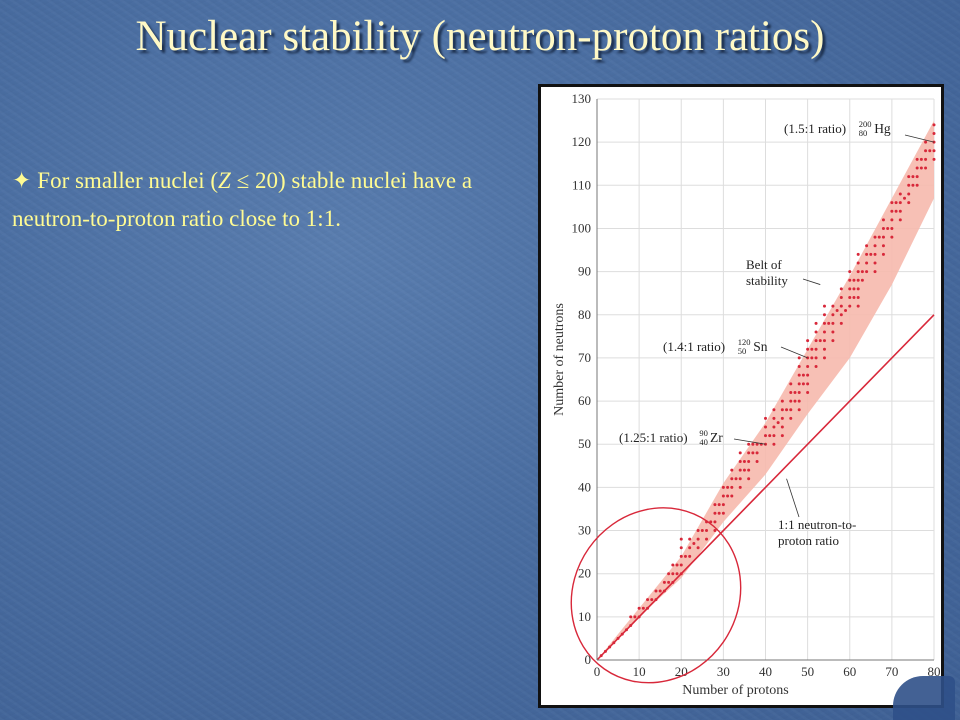  Describe the element at coordinates (597, 671) in the screenshot. I see `x-tick-label: 0` at that location.